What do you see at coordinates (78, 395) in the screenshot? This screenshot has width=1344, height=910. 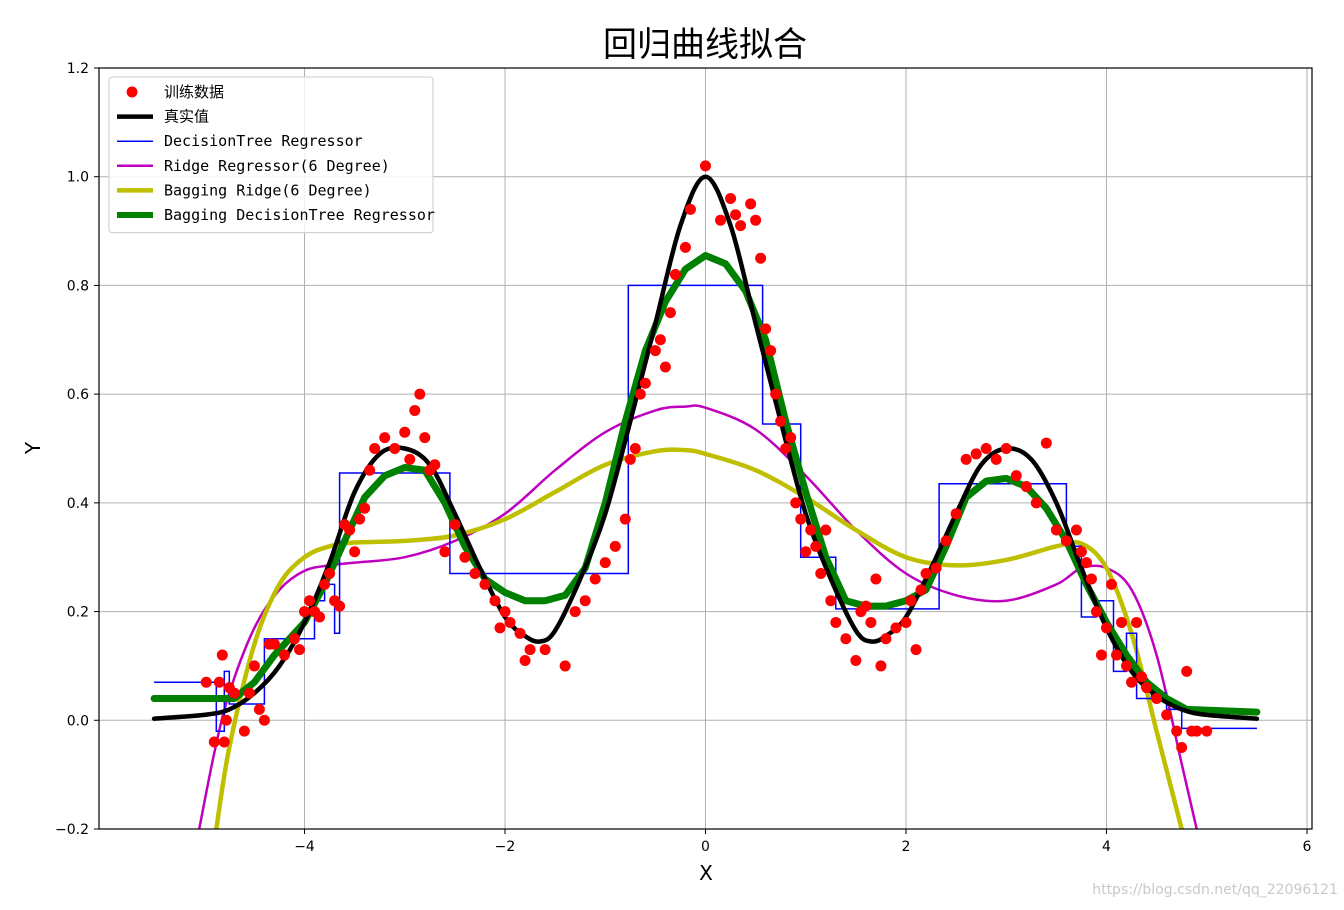 I see `y-tick-label: 0.6` at bounding box center [78, 395].